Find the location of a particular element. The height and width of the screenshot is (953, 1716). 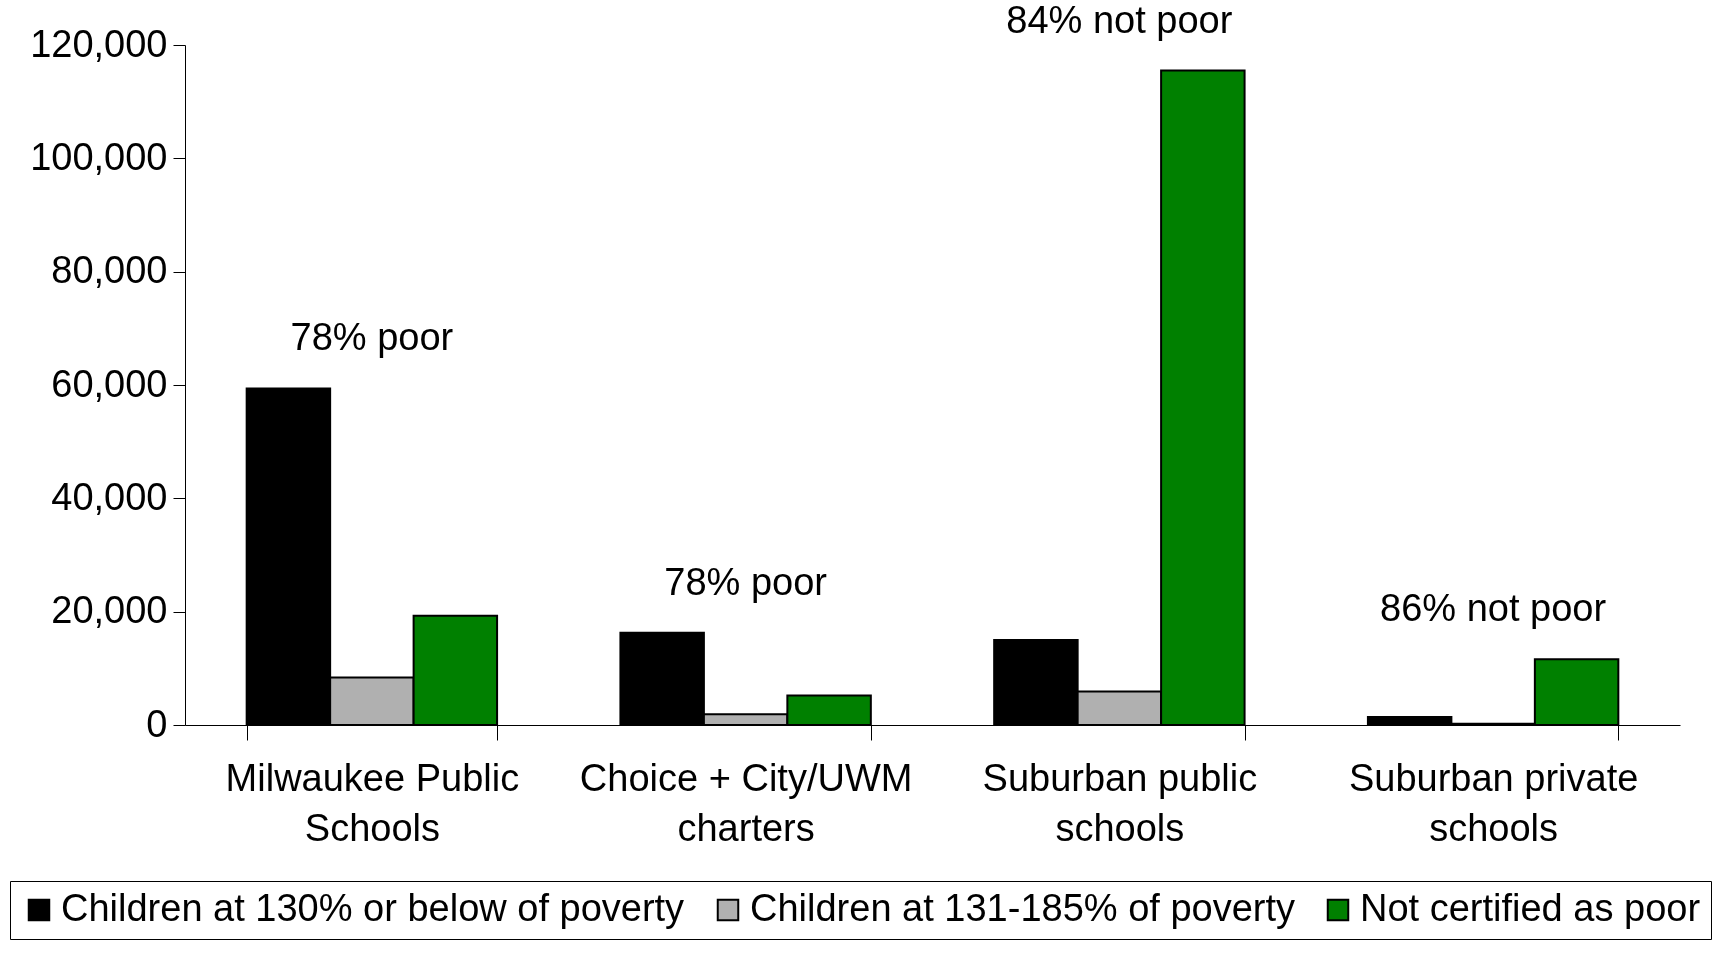

y-tick-label: 80,000 is located at coordinates (109, 270).